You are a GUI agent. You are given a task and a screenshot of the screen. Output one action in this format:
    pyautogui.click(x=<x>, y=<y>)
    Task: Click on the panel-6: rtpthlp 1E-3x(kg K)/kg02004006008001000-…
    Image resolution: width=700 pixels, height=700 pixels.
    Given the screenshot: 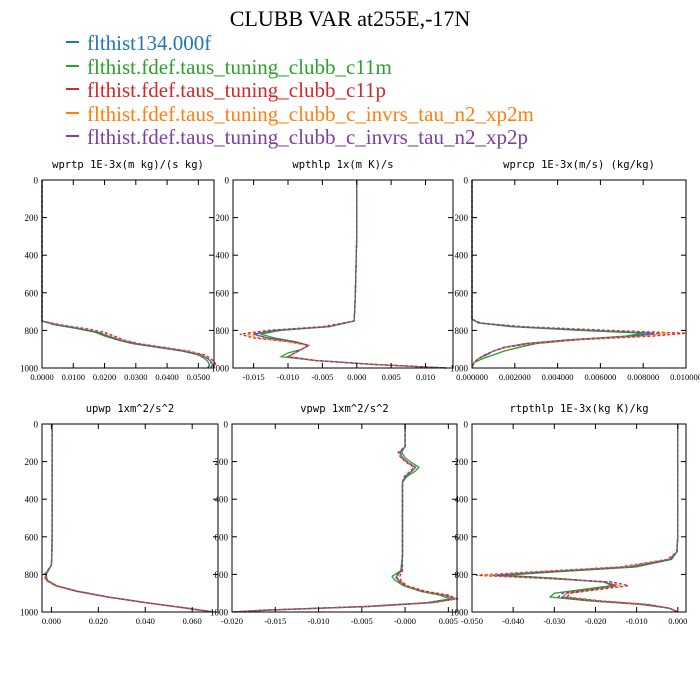 What is the action you would take?
    pyautogui.click(x=568, y=514)
    